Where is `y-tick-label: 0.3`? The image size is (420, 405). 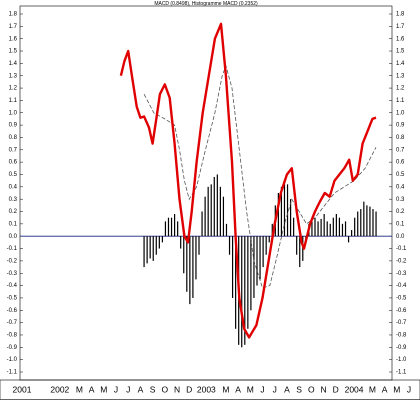 y-tick-label: 0.3 is located at coordinates (13, 200).